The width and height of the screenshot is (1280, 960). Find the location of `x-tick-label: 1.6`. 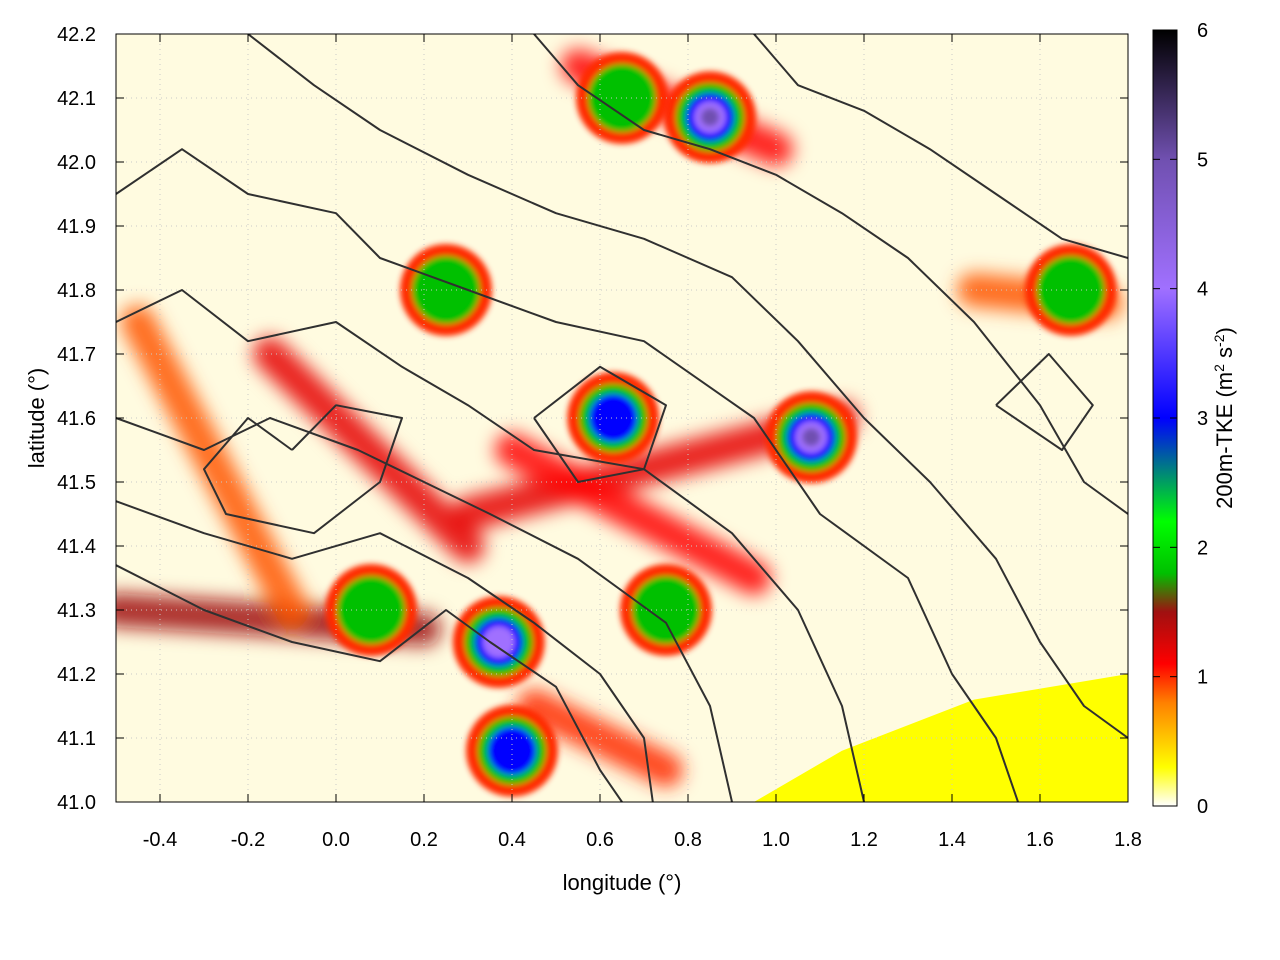

x-tick-label: 1.6 is located at coordinates (1040, 840).